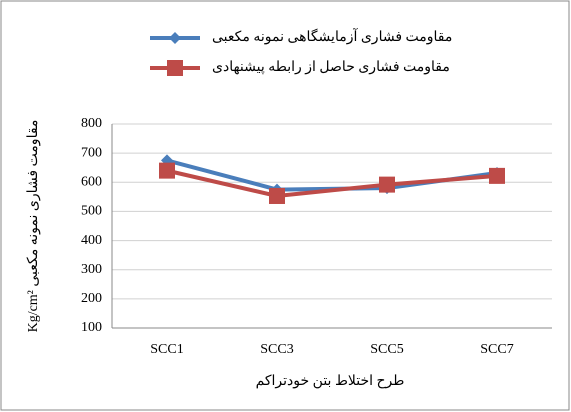 Image resolution: width=571 pixels, height=412 pixels. Describe the element at coordinates (496, 349) in the screenshot. I see `x-tick-label: SCC7` at that location.